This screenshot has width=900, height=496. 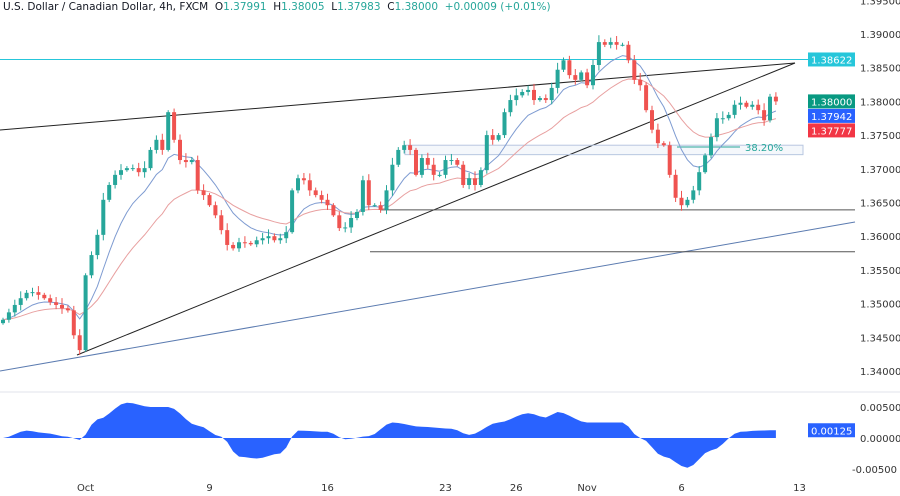 What do you see at coordinates (398, 96) in the screenshot?
I see `upper-trendline` at bounding box center [398, 96].